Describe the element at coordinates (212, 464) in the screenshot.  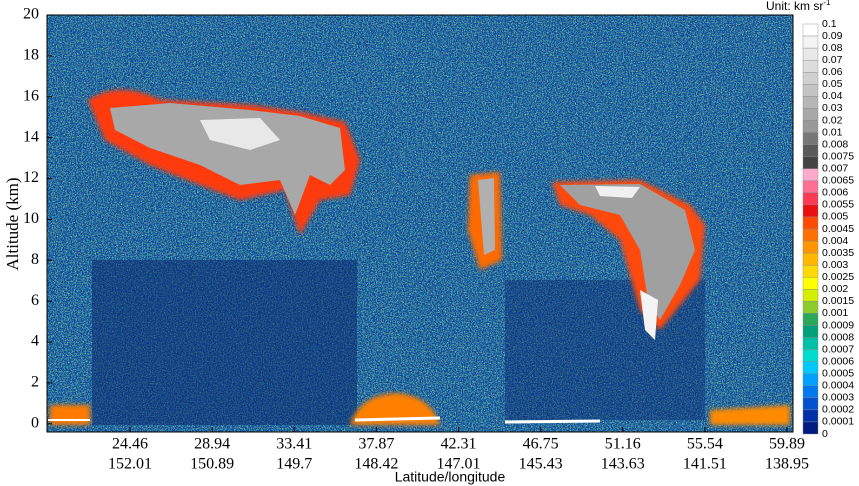
I see `x-tick-label: 150.89` at that location.